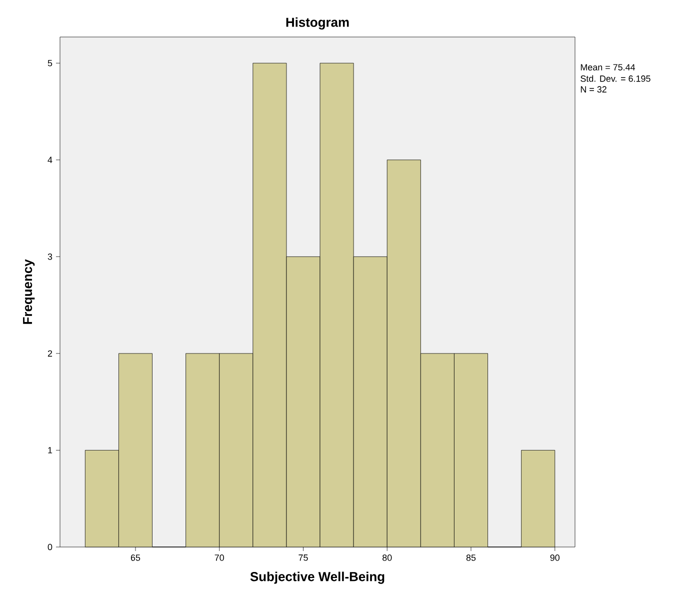 The image size is (697, 608). Describe the element at coordinates (50, 450) in the screenshot. I see `y-tick-label: 1` at that location.